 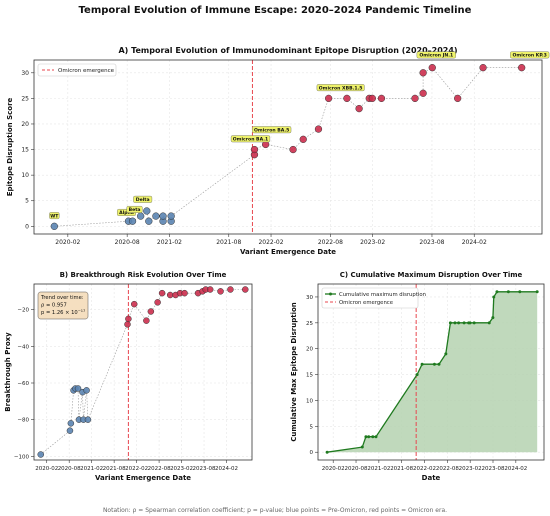 I want to click on plot-border, so click(x=431, y=372).